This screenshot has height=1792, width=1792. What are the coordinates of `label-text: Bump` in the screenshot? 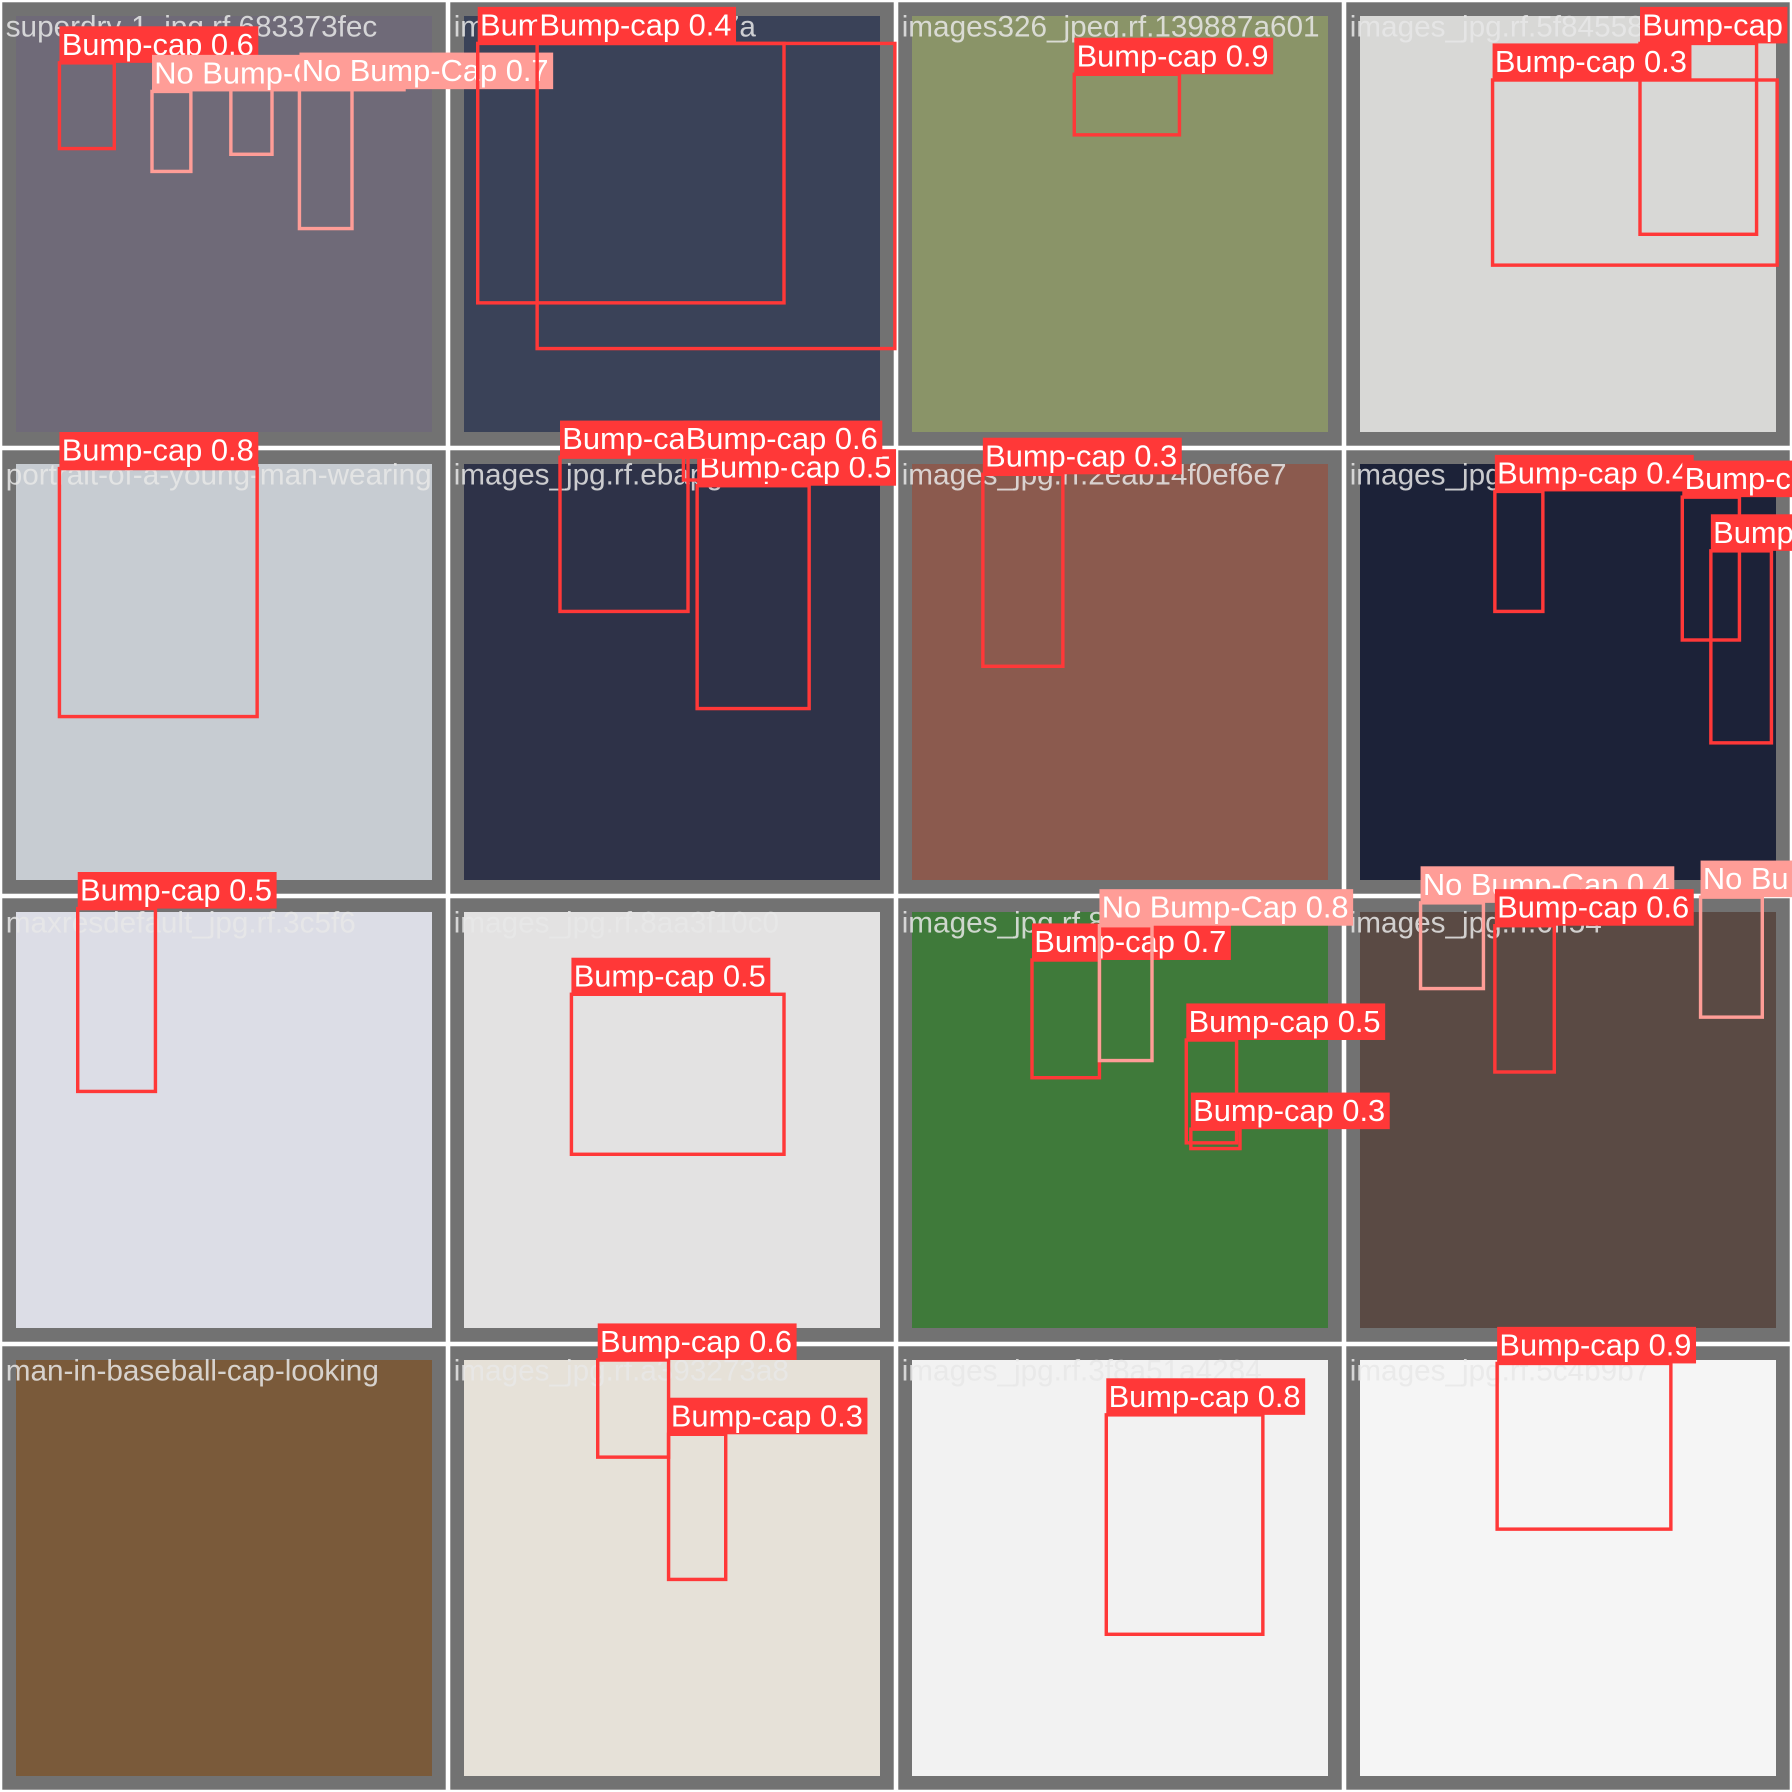 It's located at (1752, 532).